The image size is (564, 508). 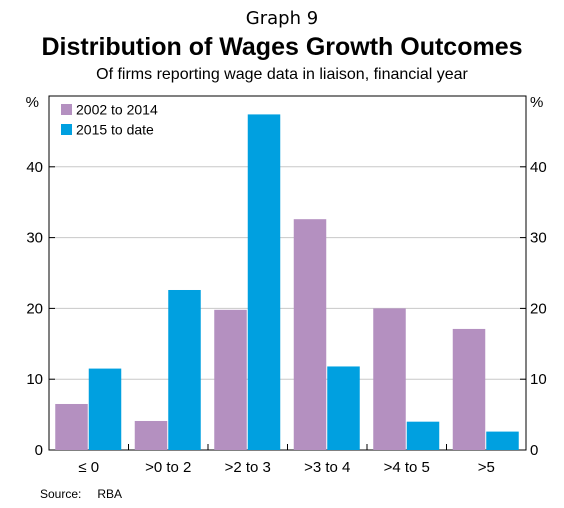 I want to click on y-tick-label-left: 30, so click(x=34, y=238).